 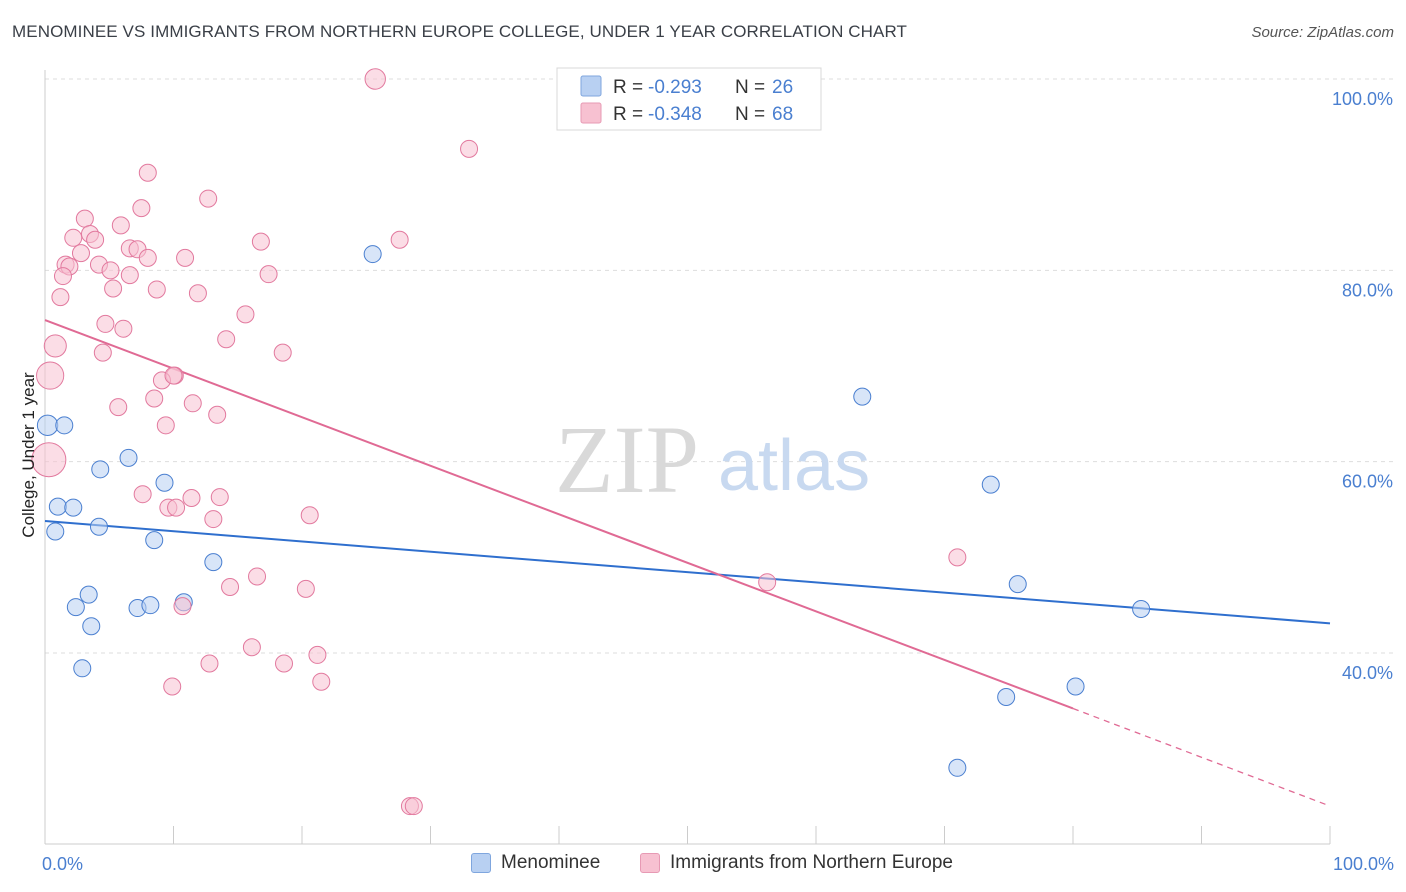 What do you see at coordinates (675, 87) in the screenshot?
I see `legend-r-value-blue: -0.293` at bounding box center [675, 87].